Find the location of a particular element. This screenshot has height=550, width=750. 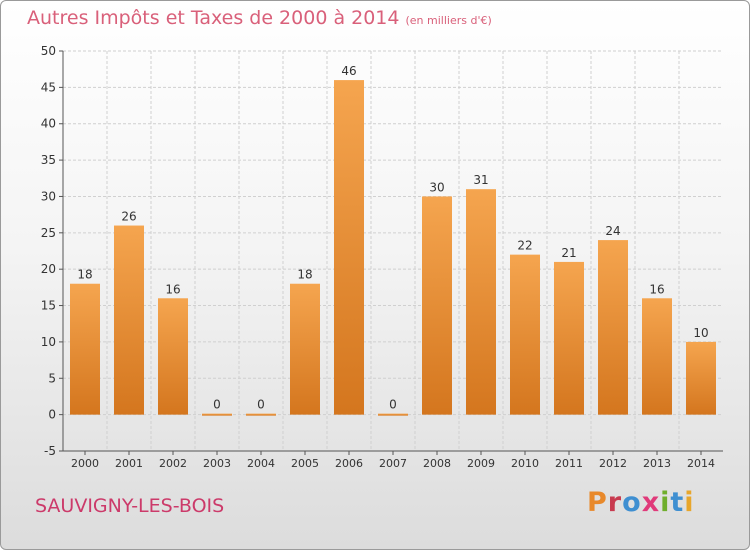

x-tick-label: 2006 is located at coordinates (349, 463).